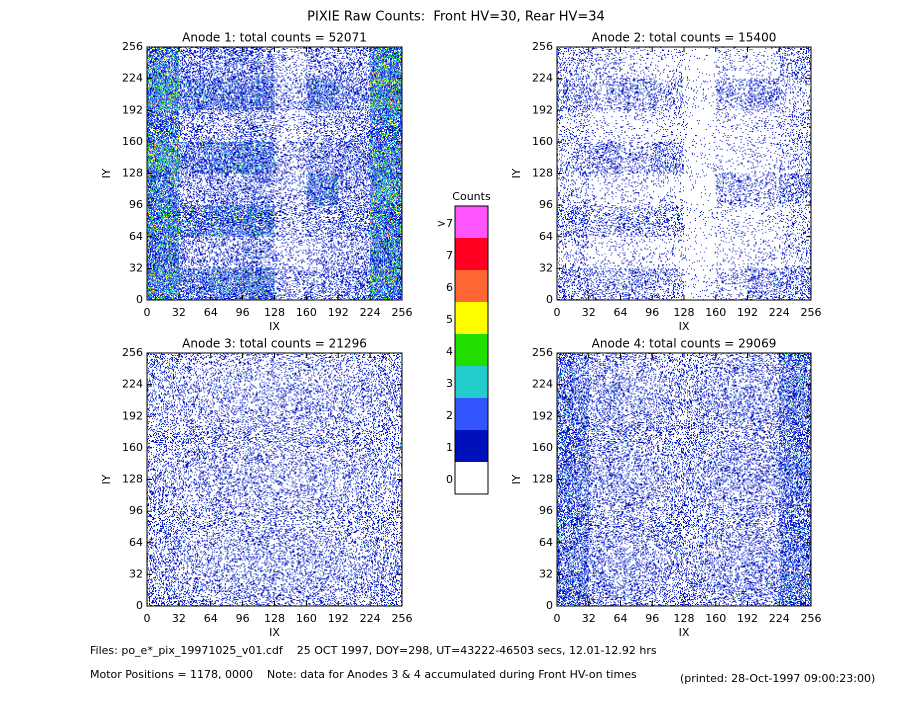 The image size is (913, 705). I want to click on x-tick-label: 96, so click(652, 312).